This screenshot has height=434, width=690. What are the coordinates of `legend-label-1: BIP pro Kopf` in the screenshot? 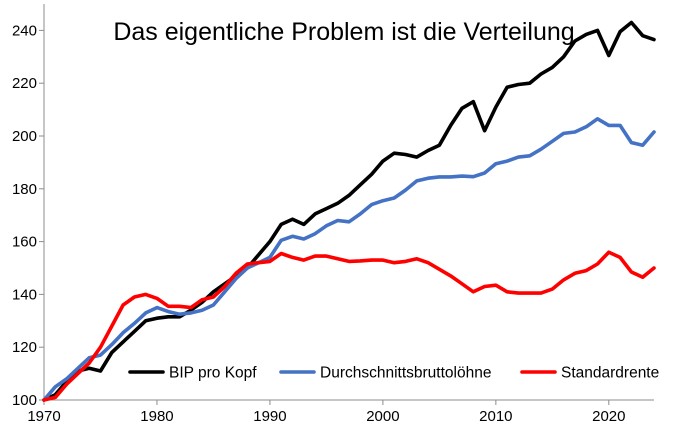 It's located at (213, 373).